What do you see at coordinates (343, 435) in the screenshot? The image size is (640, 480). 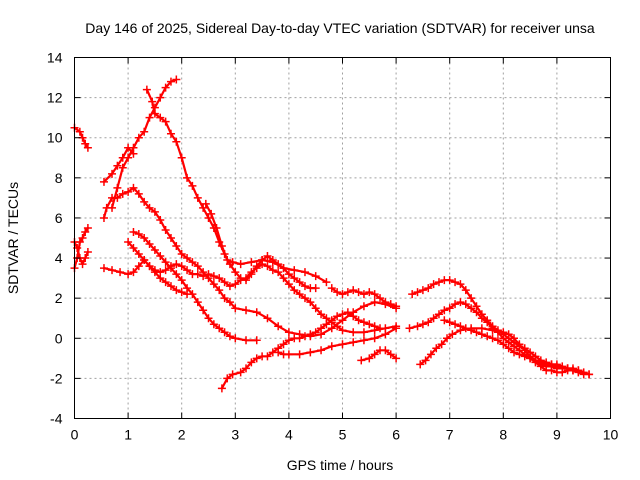 I see `x-tick-label: 5` at bounding box center [343, 435].